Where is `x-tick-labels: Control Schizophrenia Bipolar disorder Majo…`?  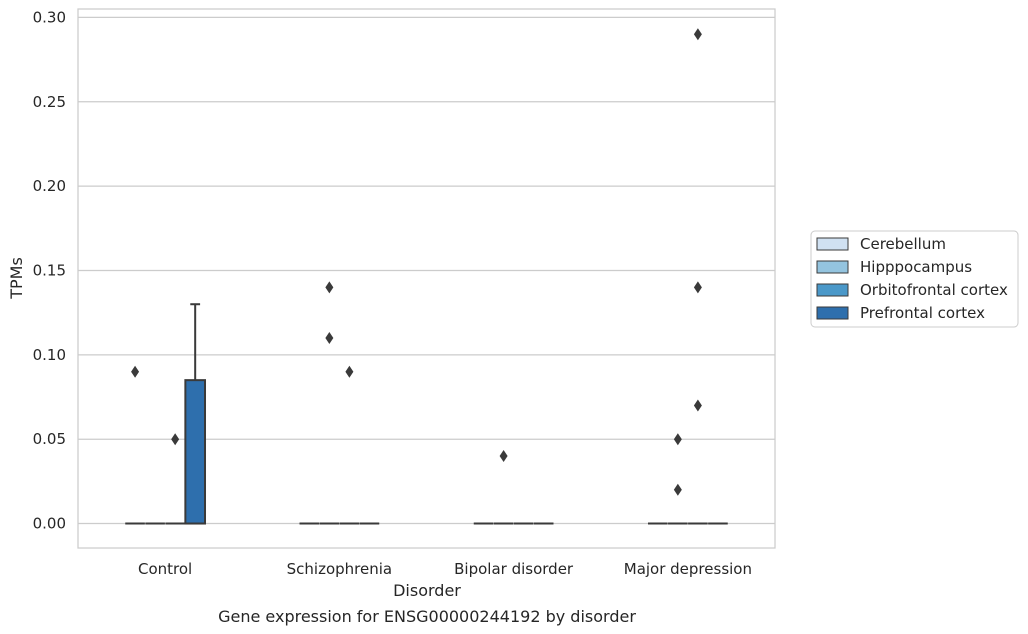
x-tick-labels: Control Schizophrenia Bipolar disorder Majo… is located at coordinates (445, 569).